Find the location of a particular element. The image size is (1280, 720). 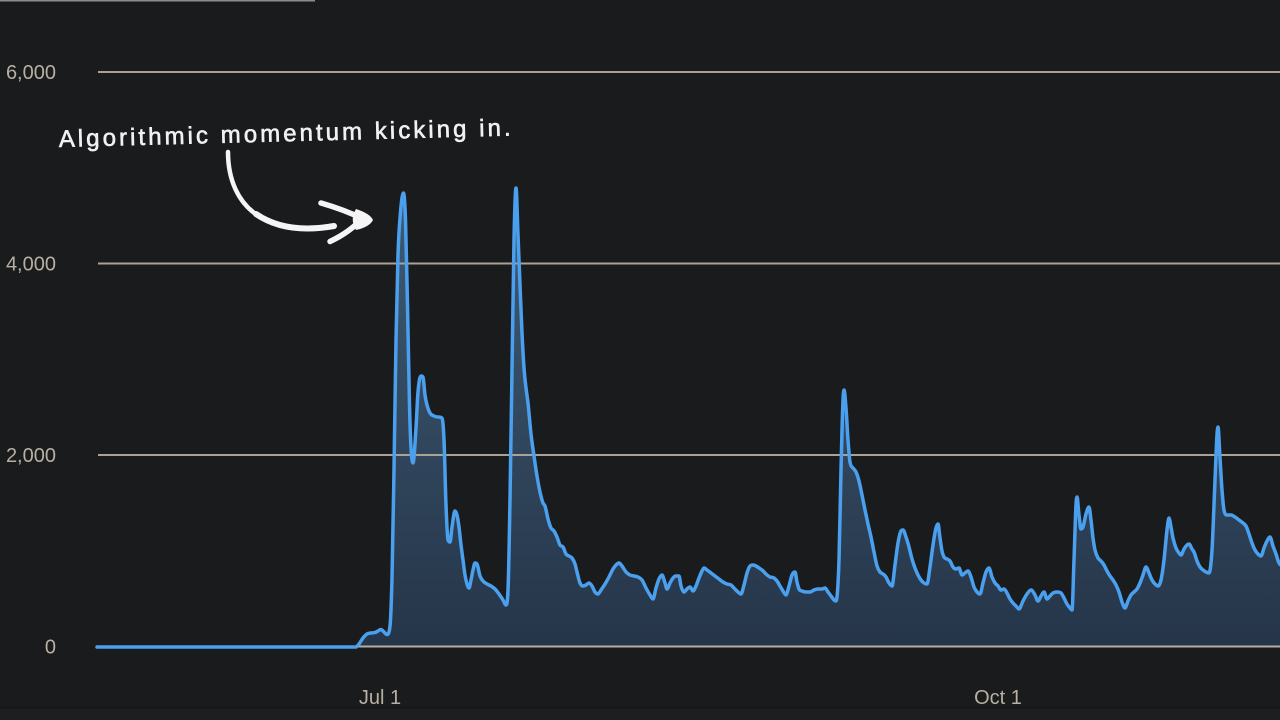

svg-text: 6,000 is located at coordinates (31, 73).